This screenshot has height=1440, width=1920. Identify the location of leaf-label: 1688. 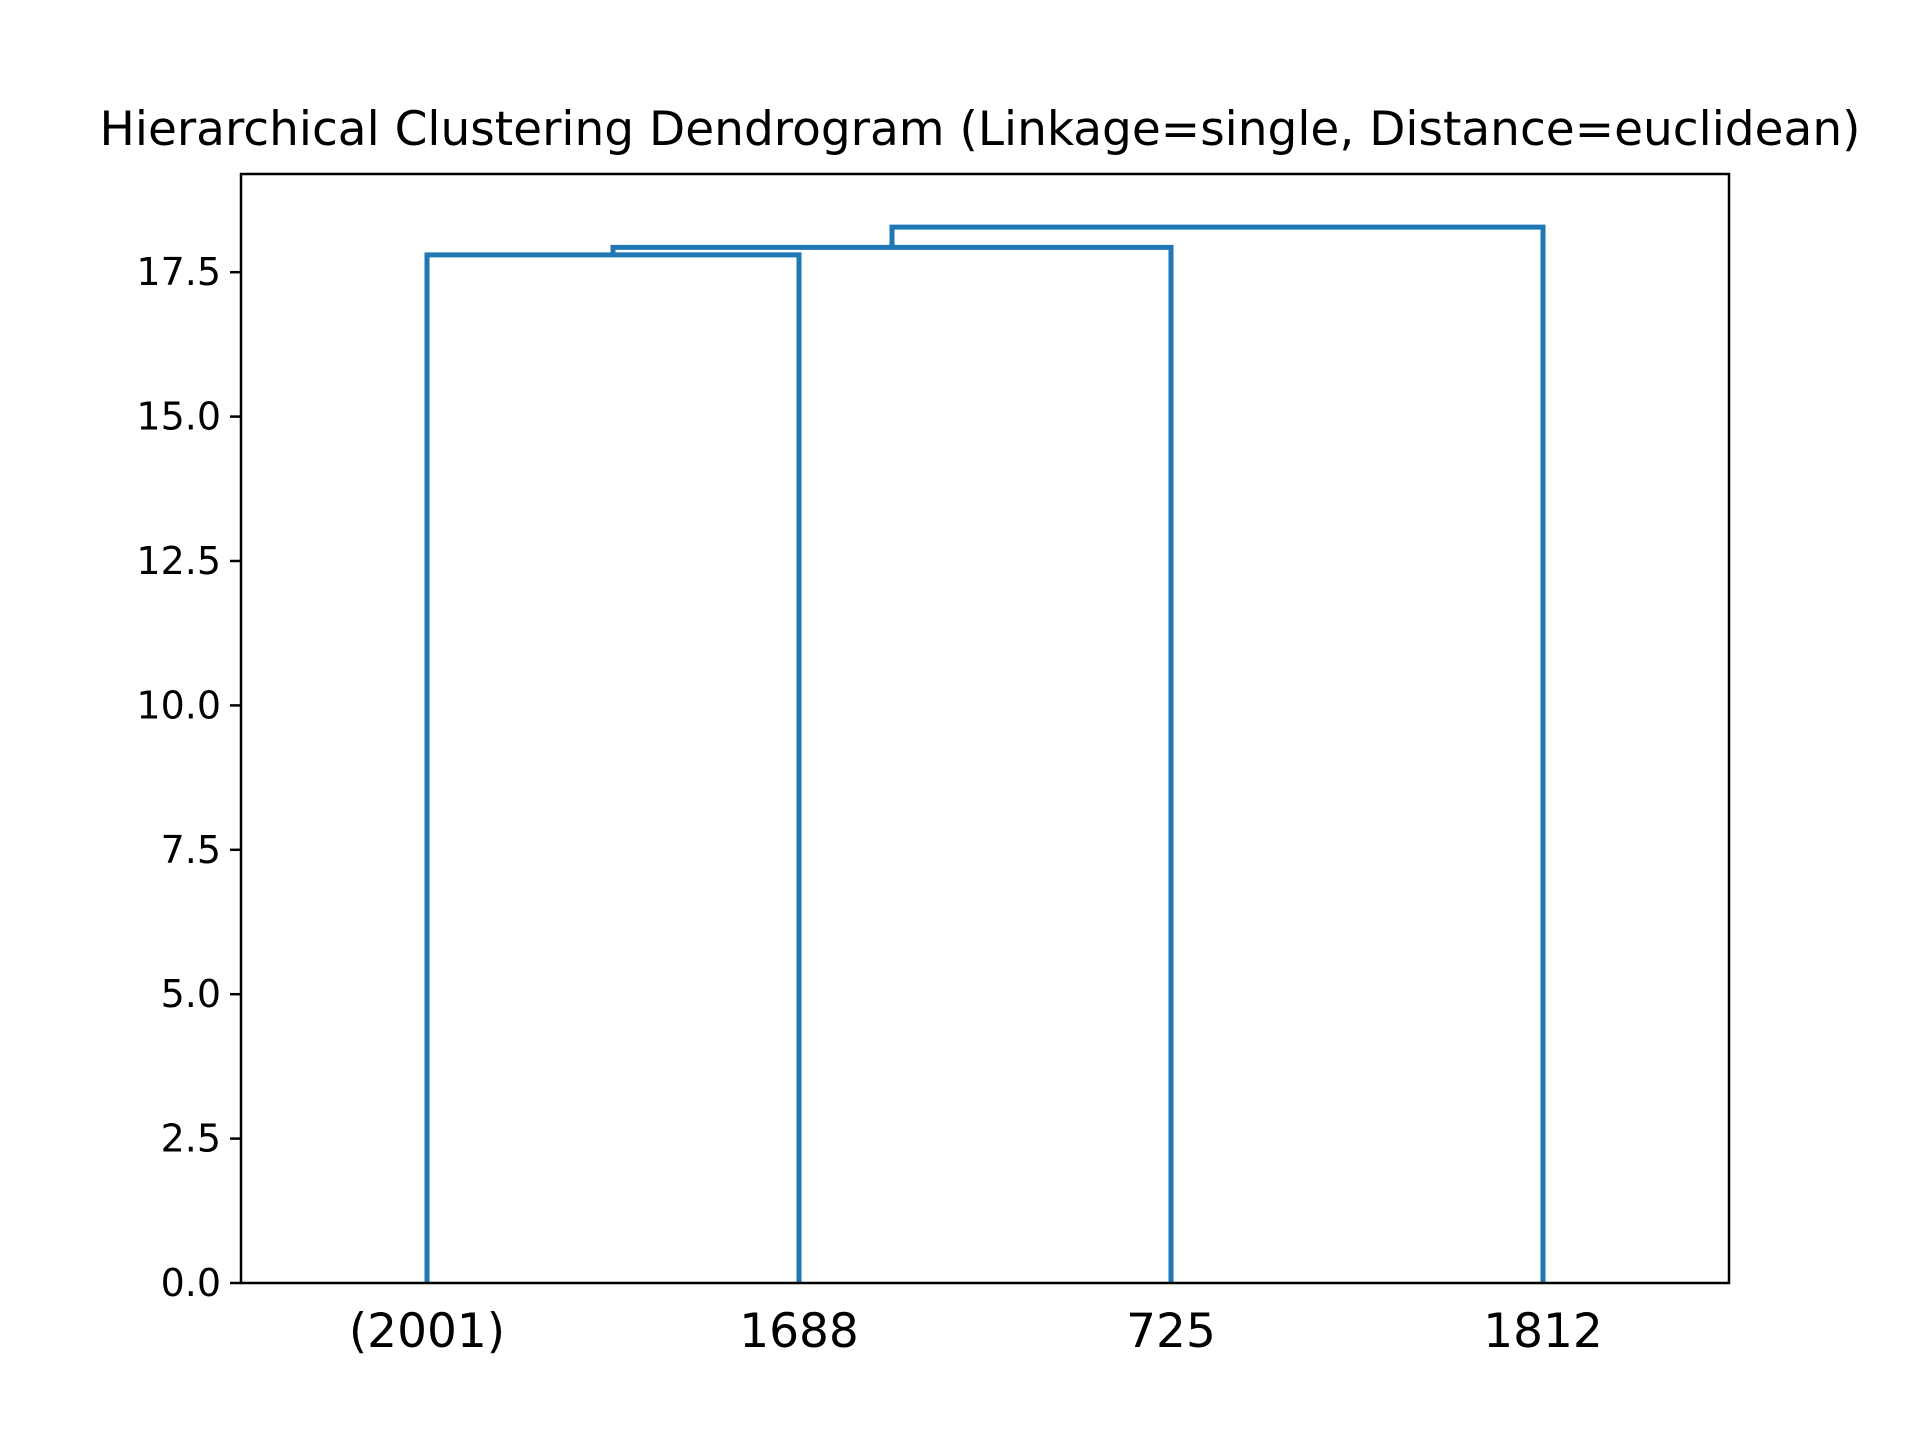
(799, 1331).